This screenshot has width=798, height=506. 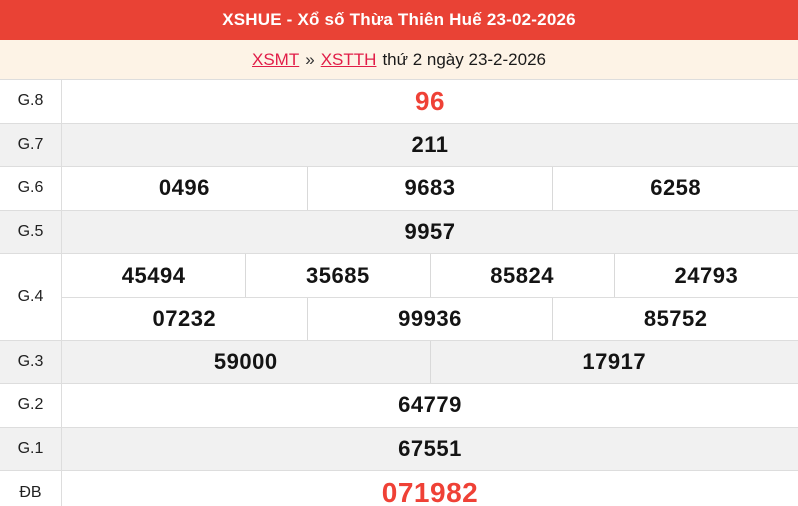 What do you see at coordinates (348, 59) in the screenshot?
I see `breadcrumb-link-xstth: XSTTH` at bounding box center [348, 59].